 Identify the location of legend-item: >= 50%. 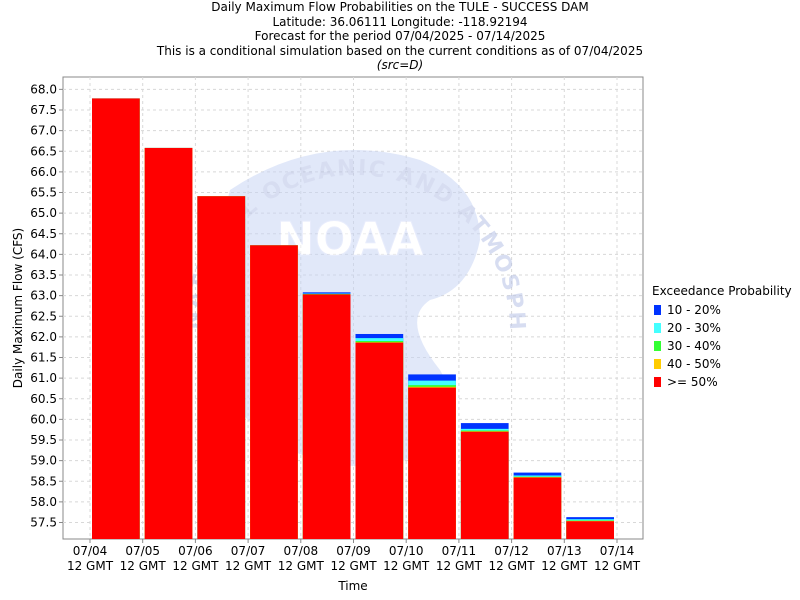
(722, 382).